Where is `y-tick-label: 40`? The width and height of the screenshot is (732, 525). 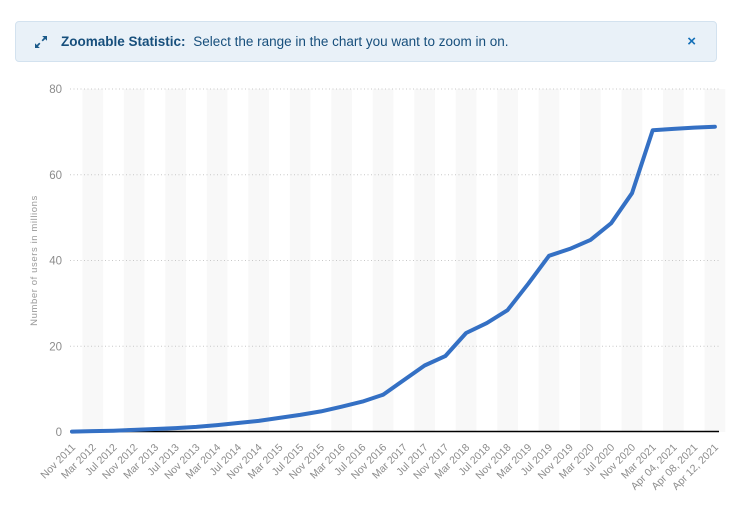
y-tick-label: 40 is located at coordinates (55, 262).